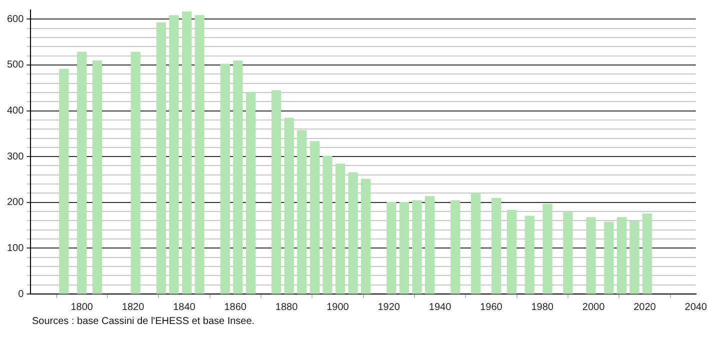  I want to click on x-tick-label: 1920, so click(389, 307).